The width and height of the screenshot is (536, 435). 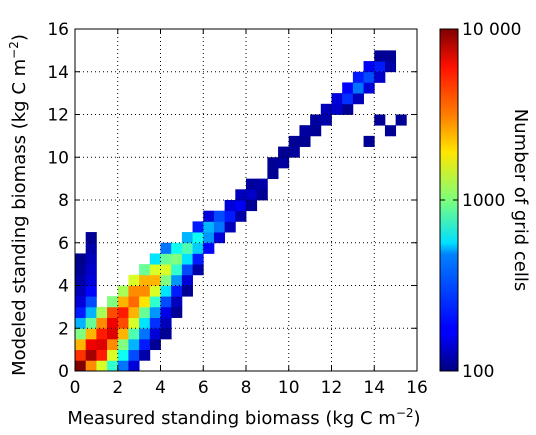 I want to click on y-tick-label: 0, so click(x=63, y=372).